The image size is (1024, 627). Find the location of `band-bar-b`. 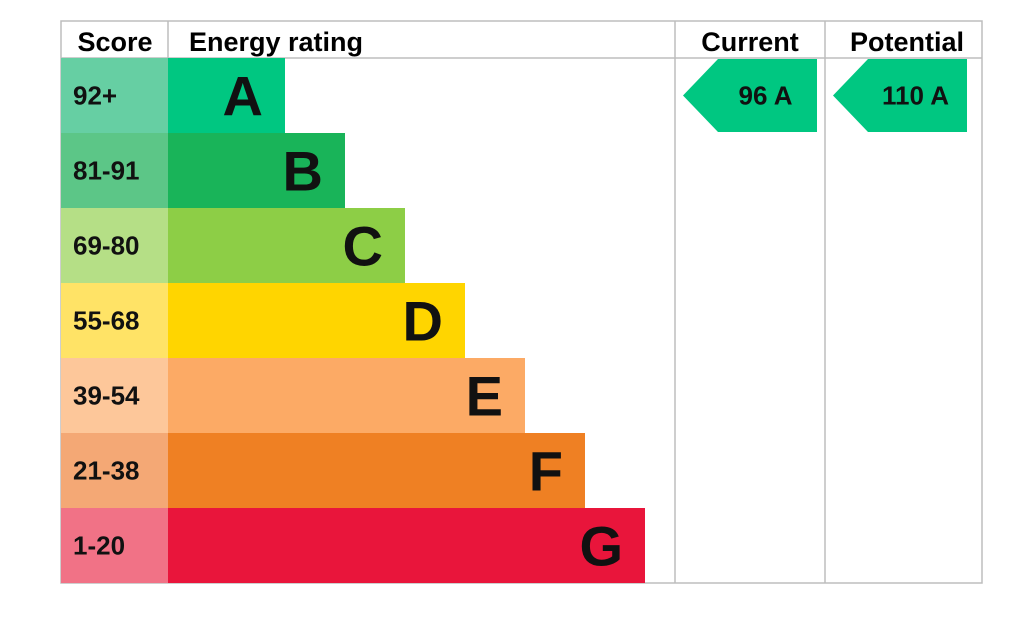

band-bar-b is located at coordinates (256, 170).